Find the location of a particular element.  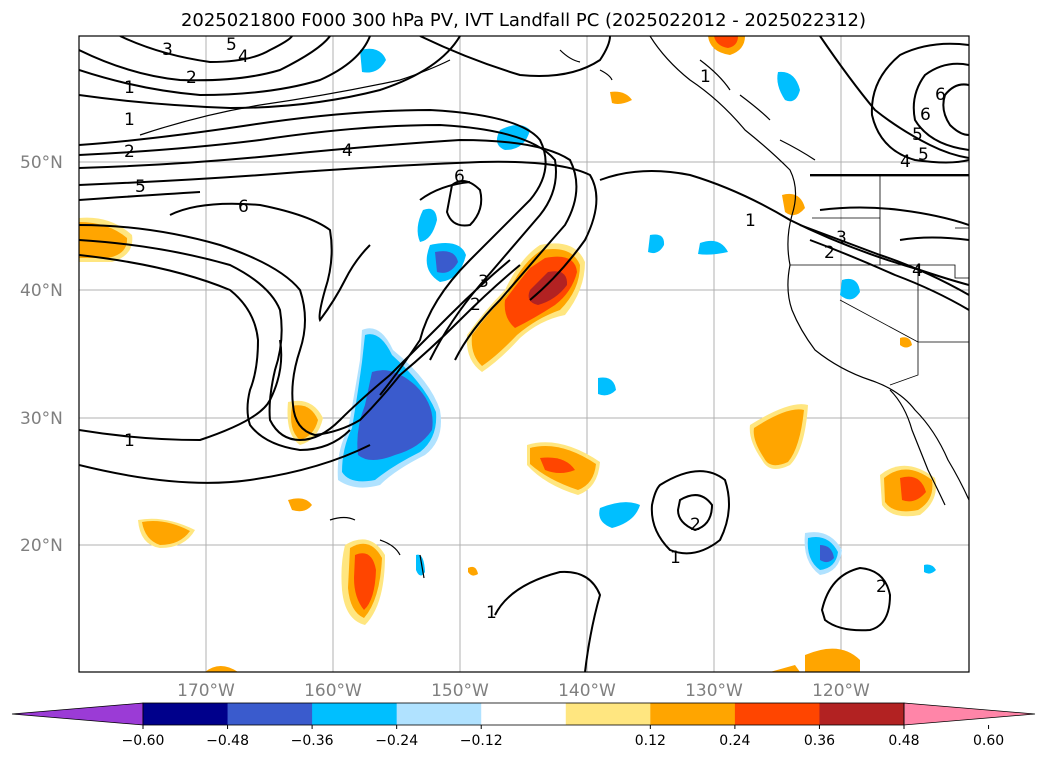

lon-label: 130°W is located at coordinates (714, 691).